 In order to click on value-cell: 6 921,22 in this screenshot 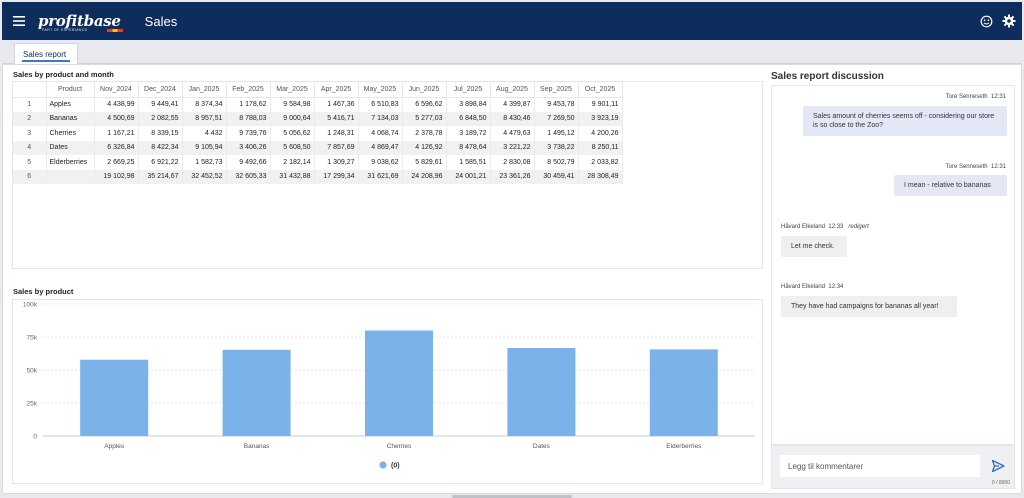, I will do `click(160, 162)`.